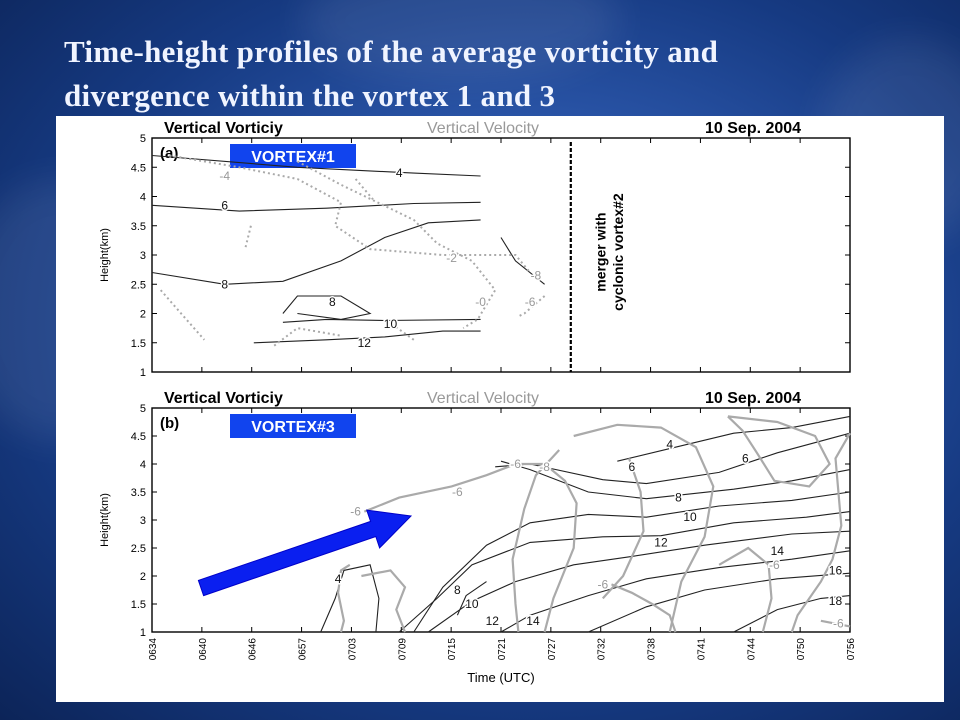 The image size is (960, 720). What do you see at coordinates (138, 344) in the screenshot?
I see `y-tick-label: 1.5` at bounding box center [138, 344].